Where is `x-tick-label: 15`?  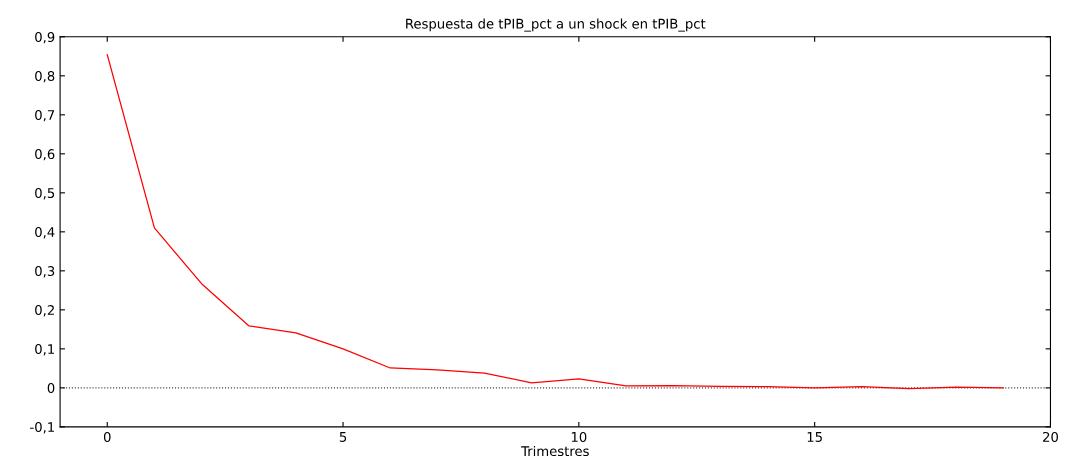 x-tick-label: 15 is located at coordinates (814, 437).